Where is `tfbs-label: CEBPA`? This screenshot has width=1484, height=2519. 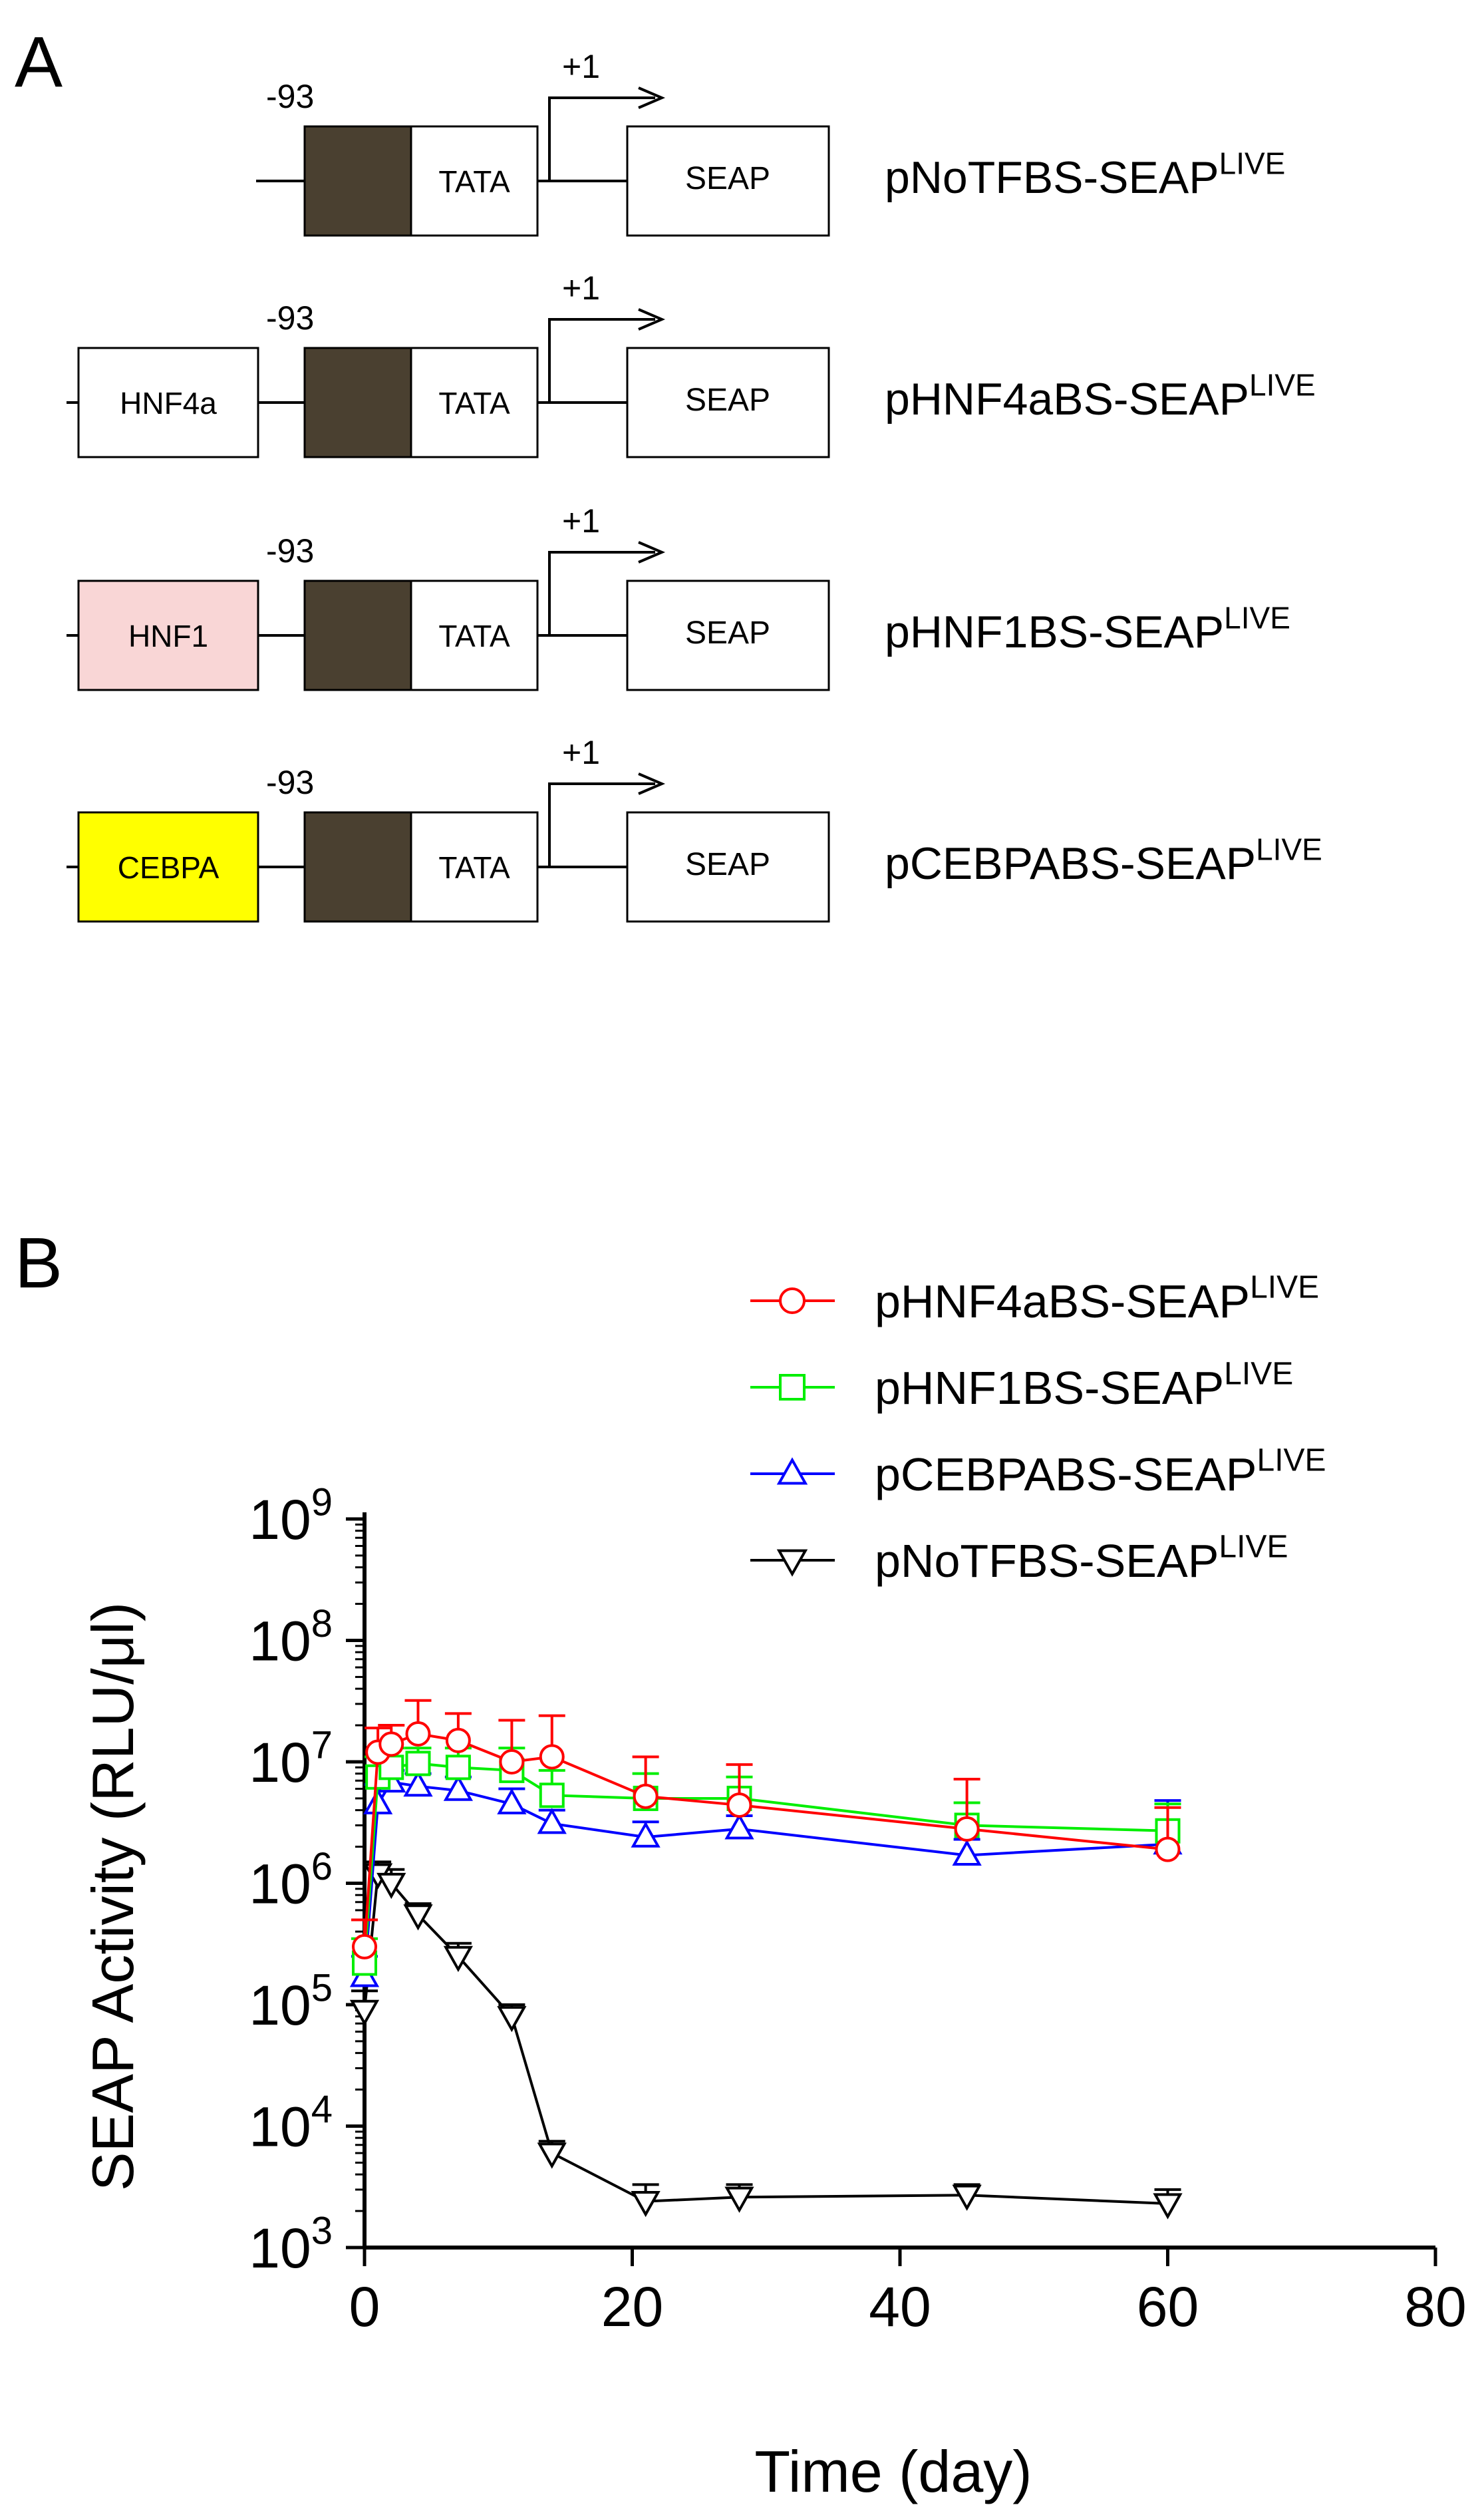
tfbs-label: CEBPA is located at coordinates (169, 867).